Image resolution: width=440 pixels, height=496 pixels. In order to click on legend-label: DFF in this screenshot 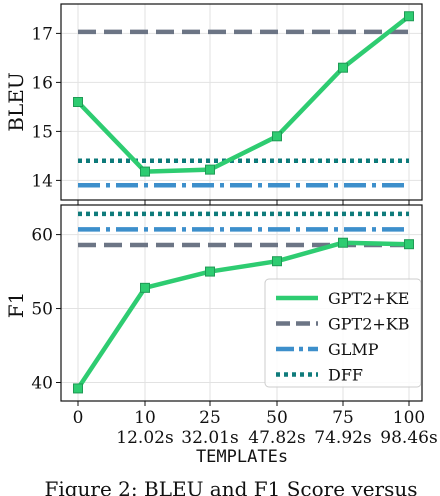, I will do `click(345, 375)`.